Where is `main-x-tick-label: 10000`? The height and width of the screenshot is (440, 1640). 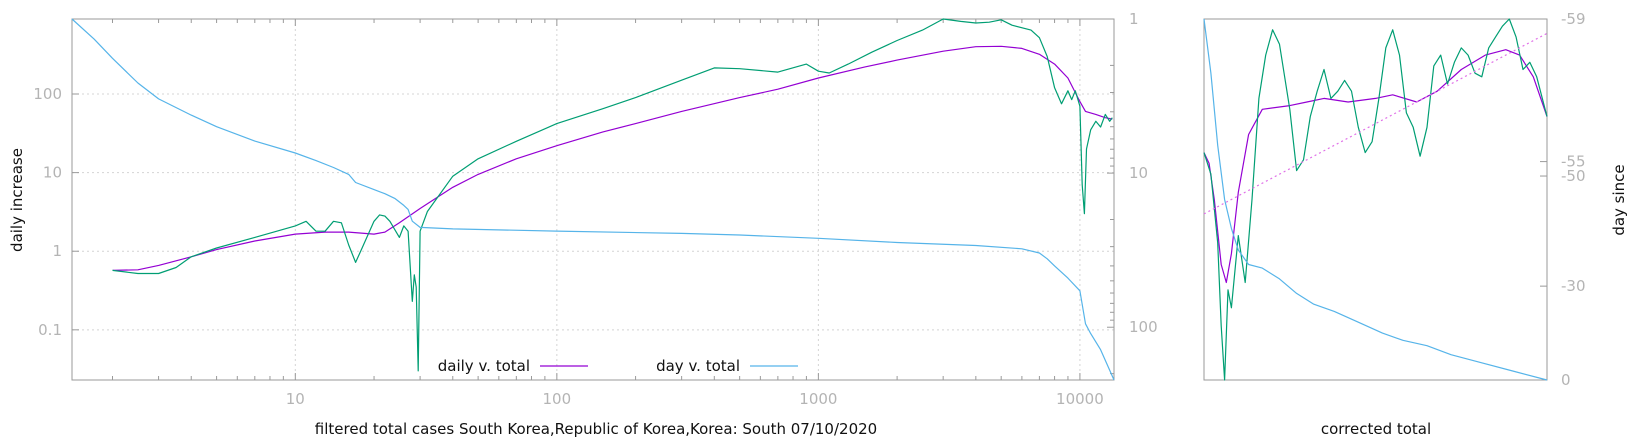
main-x-tick-label: 10000 is located at coordinates (1080, 399).